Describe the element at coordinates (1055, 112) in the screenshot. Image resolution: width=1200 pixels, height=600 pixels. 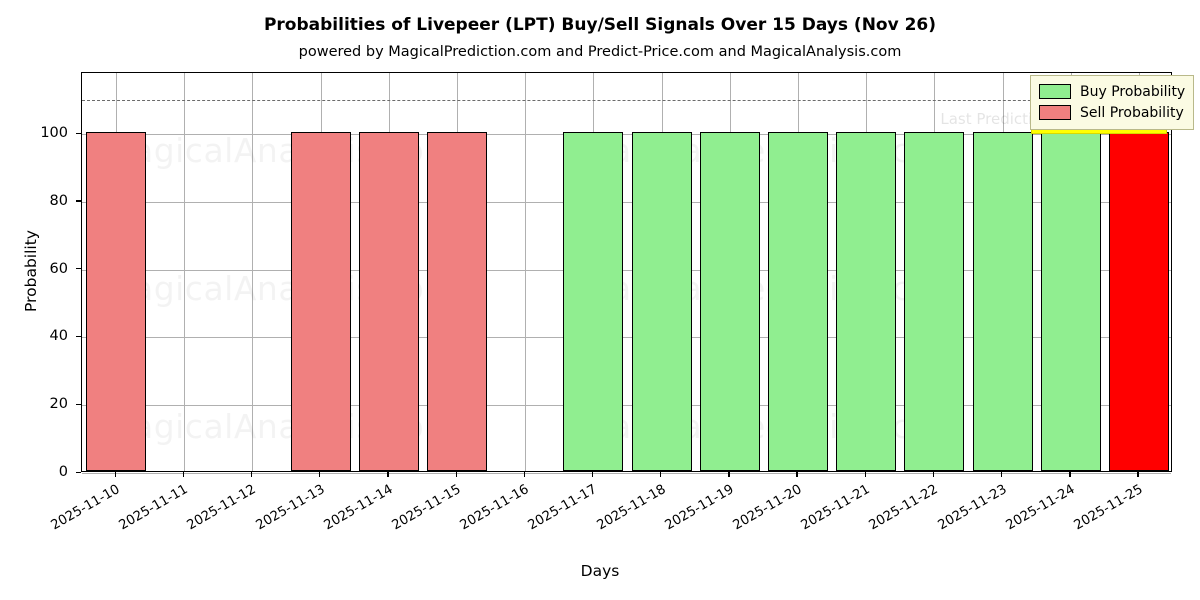
I see `sell-color-swatch` at that location.